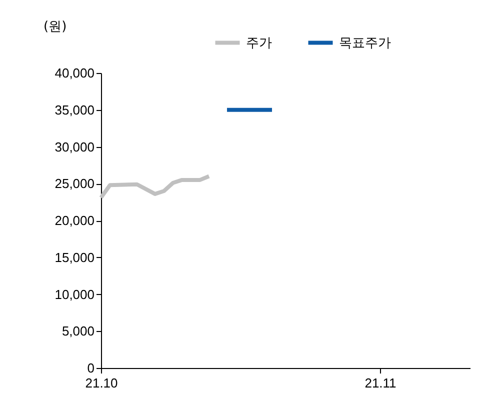 The image size is (486, 406). What do you see at coordinates (380, 383) in the screenshot?
I see `x-tick-label: 21.11` at bounding box center [380, 383].